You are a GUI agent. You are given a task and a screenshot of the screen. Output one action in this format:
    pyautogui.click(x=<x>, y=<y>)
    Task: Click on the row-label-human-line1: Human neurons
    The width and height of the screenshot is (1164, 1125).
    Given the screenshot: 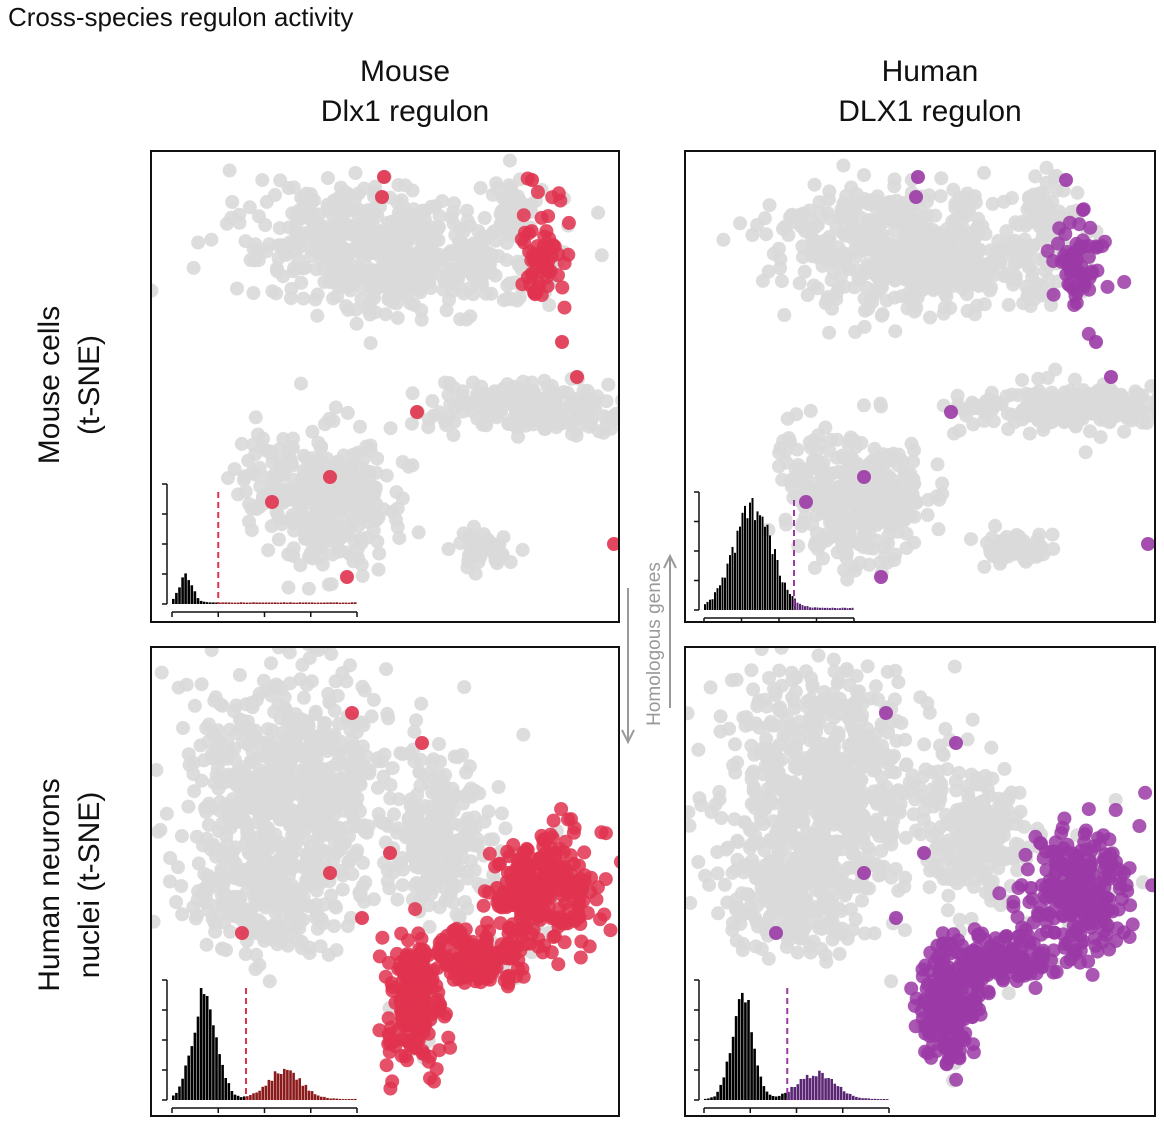 What is the action you would take?
    pyautogui.click(x=49, y=885)
    